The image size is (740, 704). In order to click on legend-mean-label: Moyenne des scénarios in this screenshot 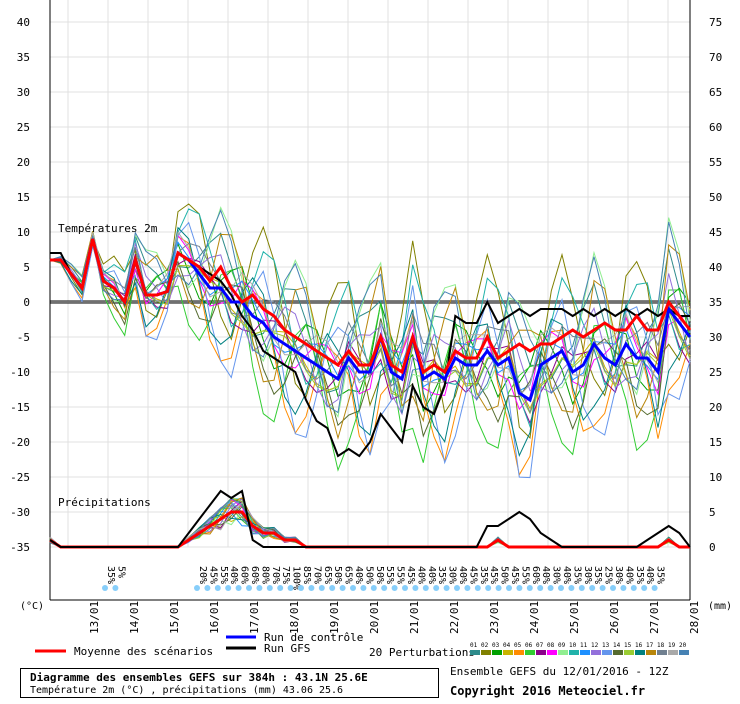, I will do `click(143, 651)`.